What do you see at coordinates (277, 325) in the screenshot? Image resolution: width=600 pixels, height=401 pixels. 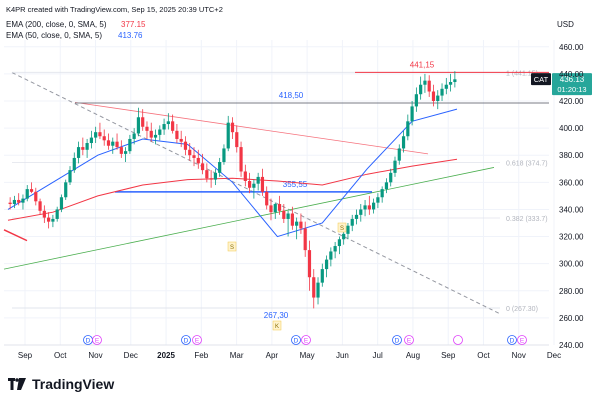 I see `split-marker: K` at bounding box center [277, 325].